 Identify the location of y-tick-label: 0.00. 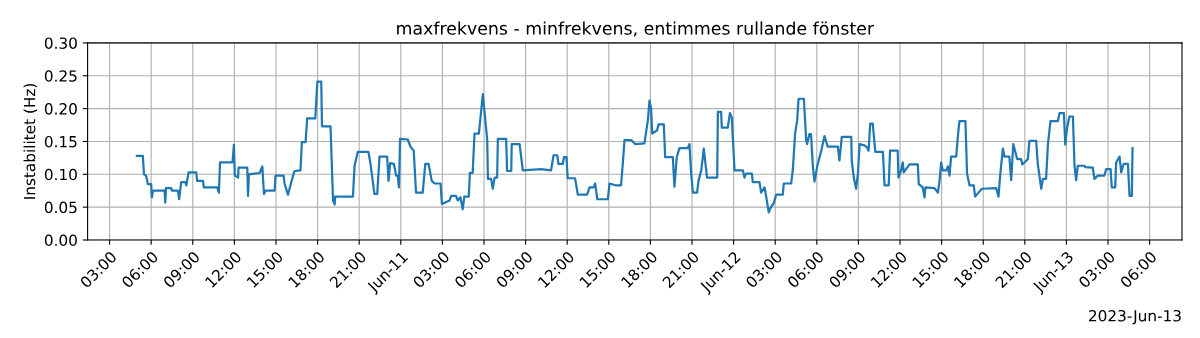
(60, 240).